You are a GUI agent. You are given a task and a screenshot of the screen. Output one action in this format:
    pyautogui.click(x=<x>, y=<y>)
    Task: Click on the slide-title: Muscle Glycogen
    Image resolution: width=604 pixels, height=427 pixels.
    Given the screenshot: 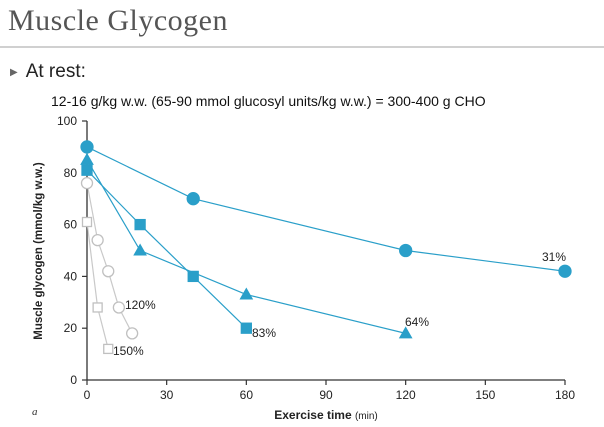 What is the action you would take?
    pyautogui.click(x=118, y=20)
    